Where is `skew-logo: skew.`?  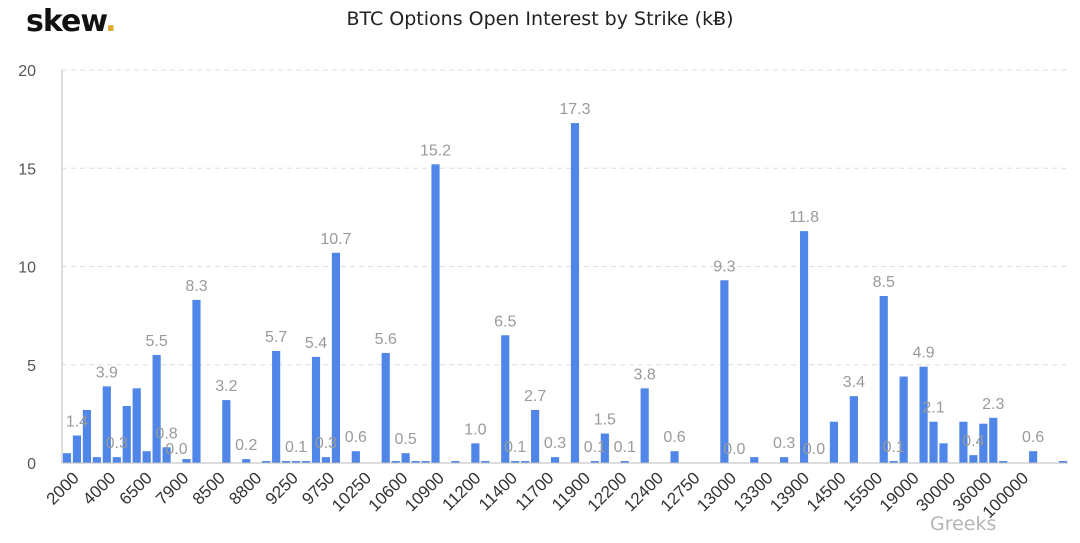 skew-logo: skew. is located at coordinates (71, 21).